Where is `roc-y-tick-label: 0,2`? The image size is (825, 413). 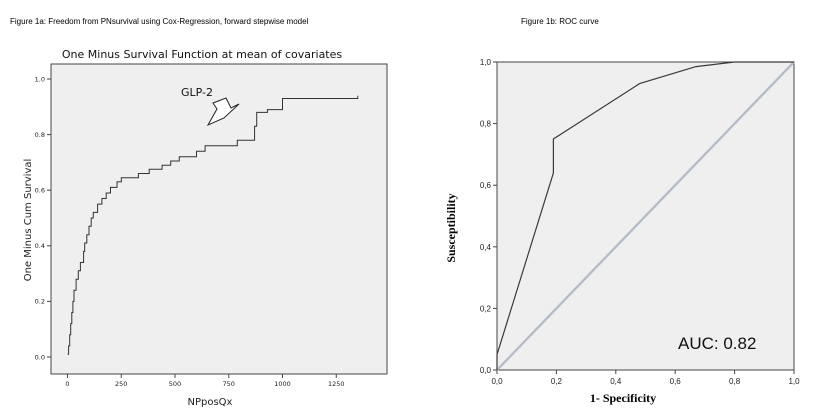
roc-y-tick-label: 0,2 is located at coordinates (486, 308).